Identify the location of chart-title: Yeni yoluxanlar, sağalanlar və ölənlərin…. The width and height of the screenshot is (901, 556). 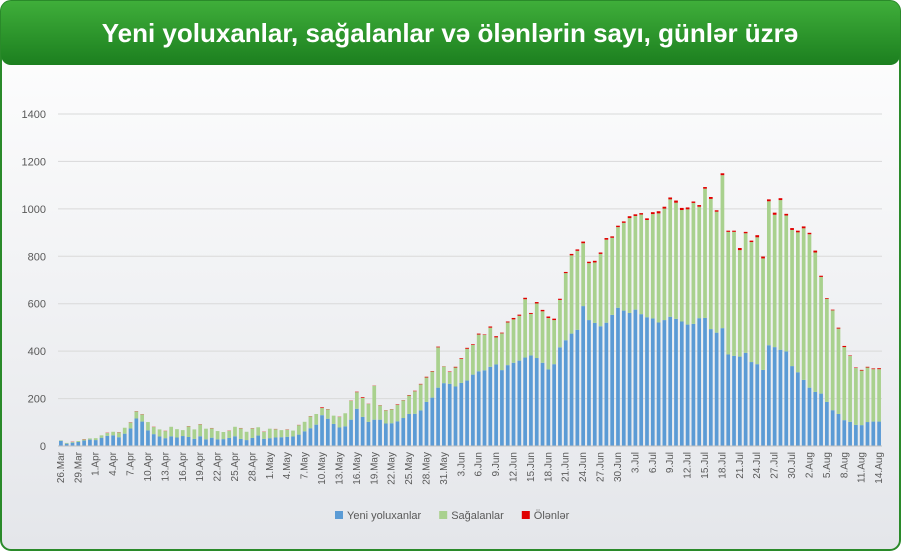
(450, 33).